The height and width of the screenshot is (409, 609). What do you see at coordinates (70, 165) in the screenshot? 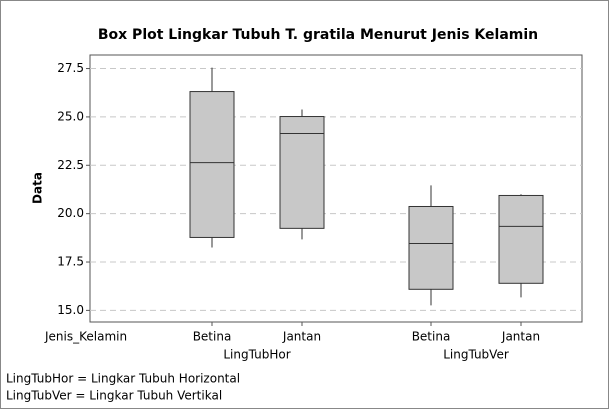
I see `y-tick-label: 22.5` at bounding box center [70, 165].